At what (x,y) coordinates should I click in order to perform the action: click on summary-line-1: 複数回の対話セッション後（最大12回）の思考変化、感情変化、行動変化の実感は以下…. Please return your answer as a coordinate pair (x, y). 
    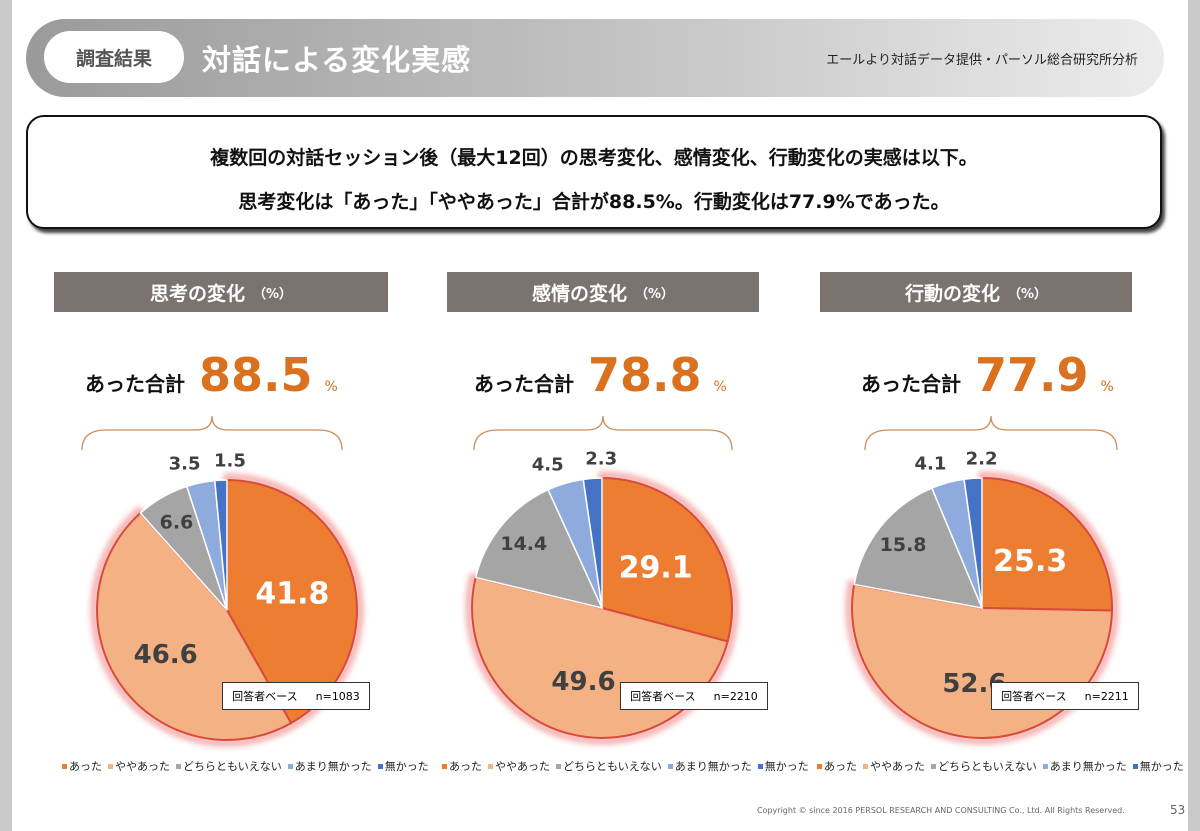
    Looking at the image, I should click on (594, 158).